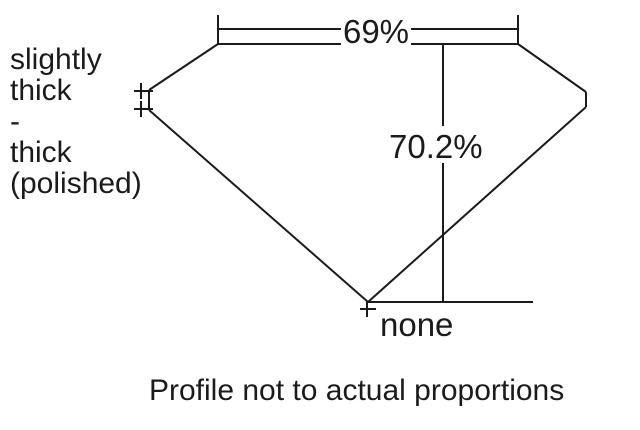  Describe the element at coordinates (368, 309) in the screenshot. I see `culet-cross-mark` at that location.